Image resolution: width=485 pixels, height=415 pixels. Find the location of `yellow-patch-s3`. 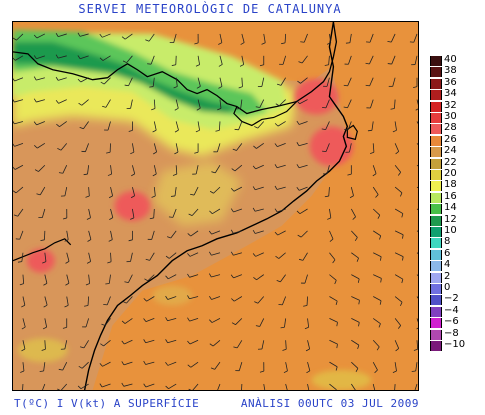

yellow-patch-s3 is located at coordinates (172, 295).